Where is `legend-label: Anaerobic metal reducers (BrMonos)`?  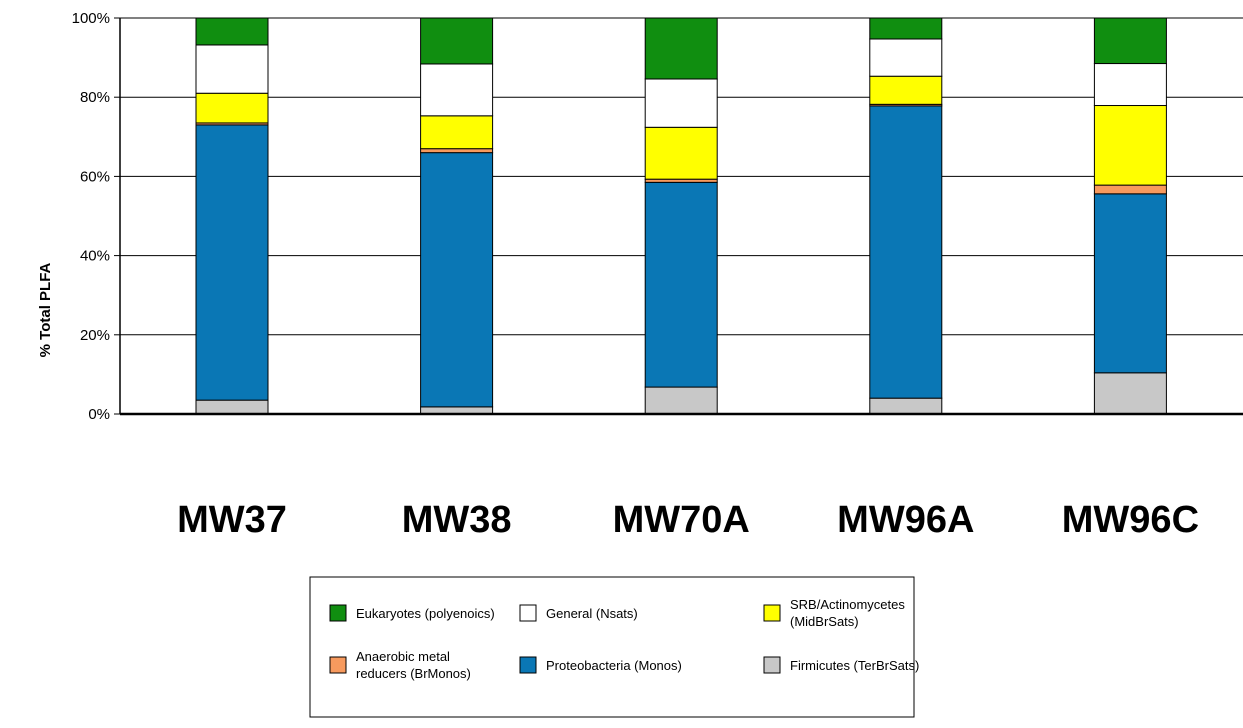
legend-label: Anaerobic metal reducers (BrMonos) is located at coordinates (413, 665).